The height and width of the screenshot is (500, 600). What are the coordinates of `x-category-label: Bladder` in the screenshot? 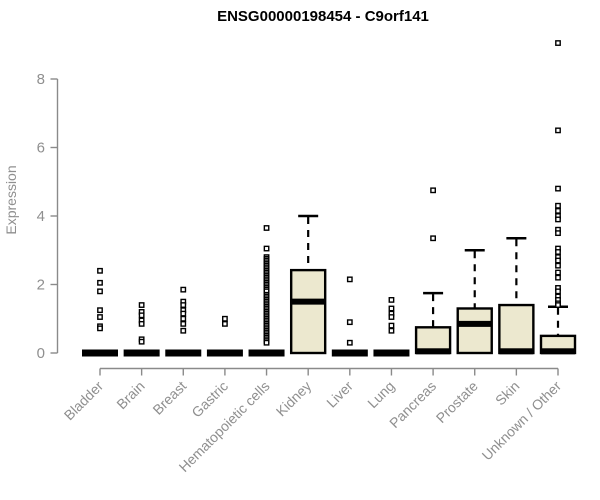 It's located at (84, 401).